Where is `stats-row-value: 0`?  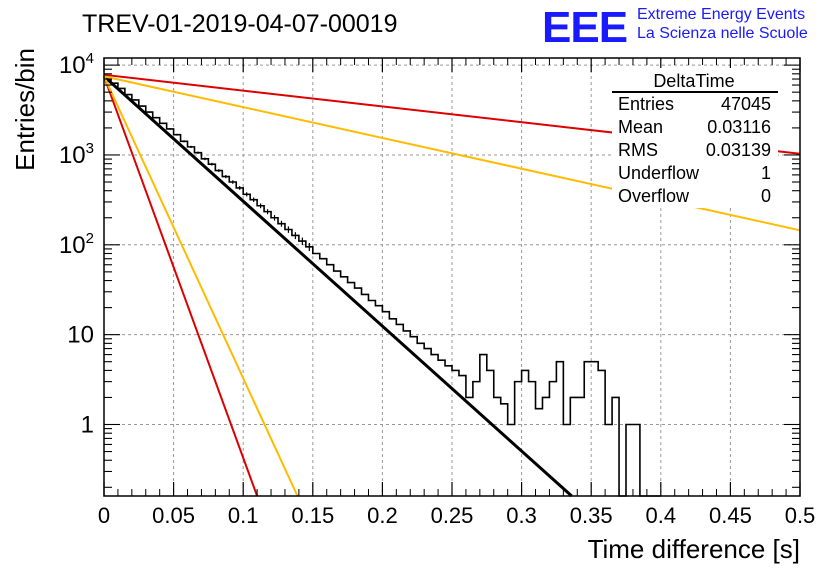
stats-row-value: 0 is located at coordinates (766, 196).